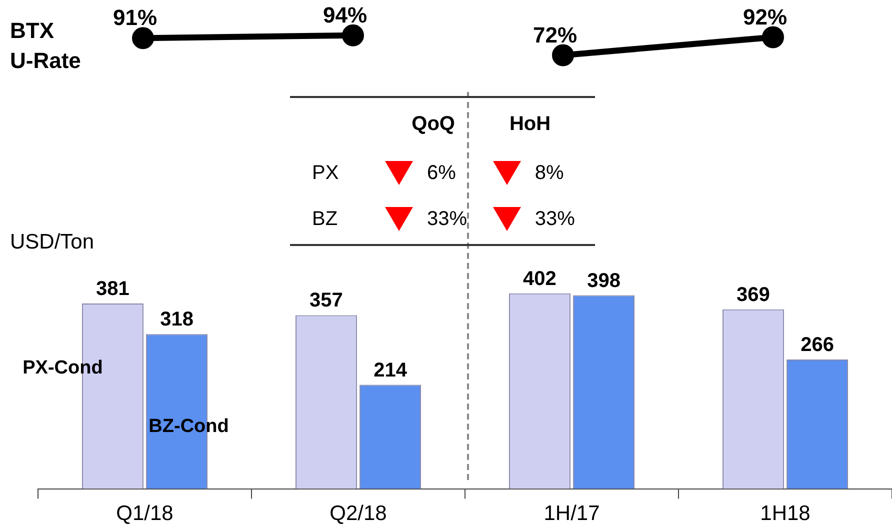 The image size is (892, 530). Describe the element at coordinates (603, 281) in the screenshot. I see `data-label: 398` at that location.